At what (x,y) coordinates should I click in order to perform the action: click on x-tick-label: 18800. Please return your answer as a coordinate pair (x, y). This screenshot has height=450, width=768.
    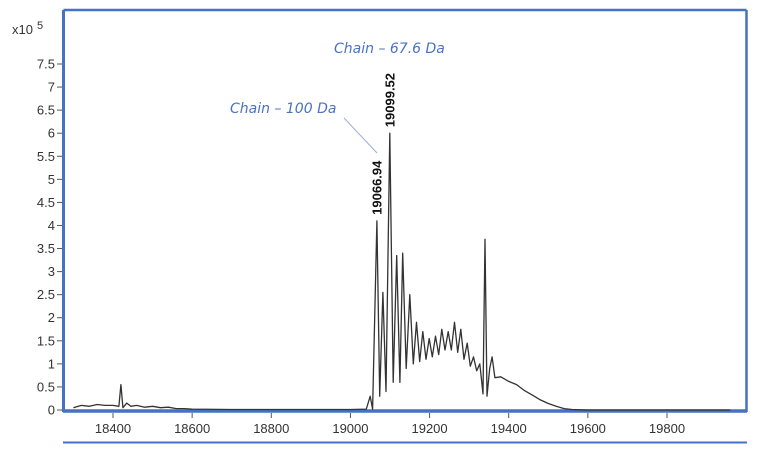
    Looking at the image, I should click on (271, 428).